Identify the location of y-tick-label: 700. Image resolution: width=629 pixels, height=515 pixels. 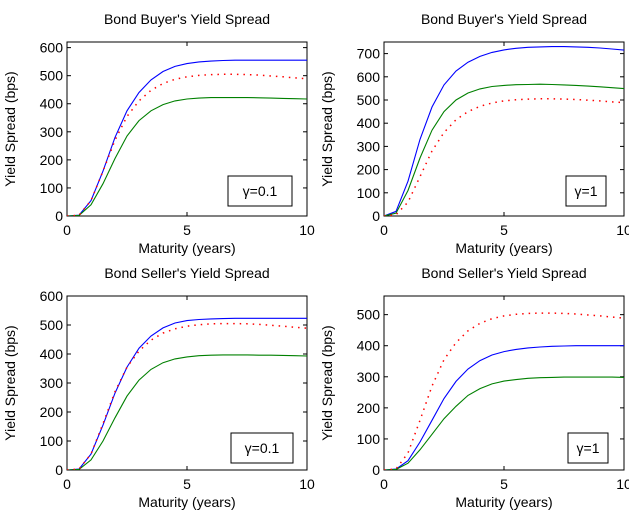
(369, 54).